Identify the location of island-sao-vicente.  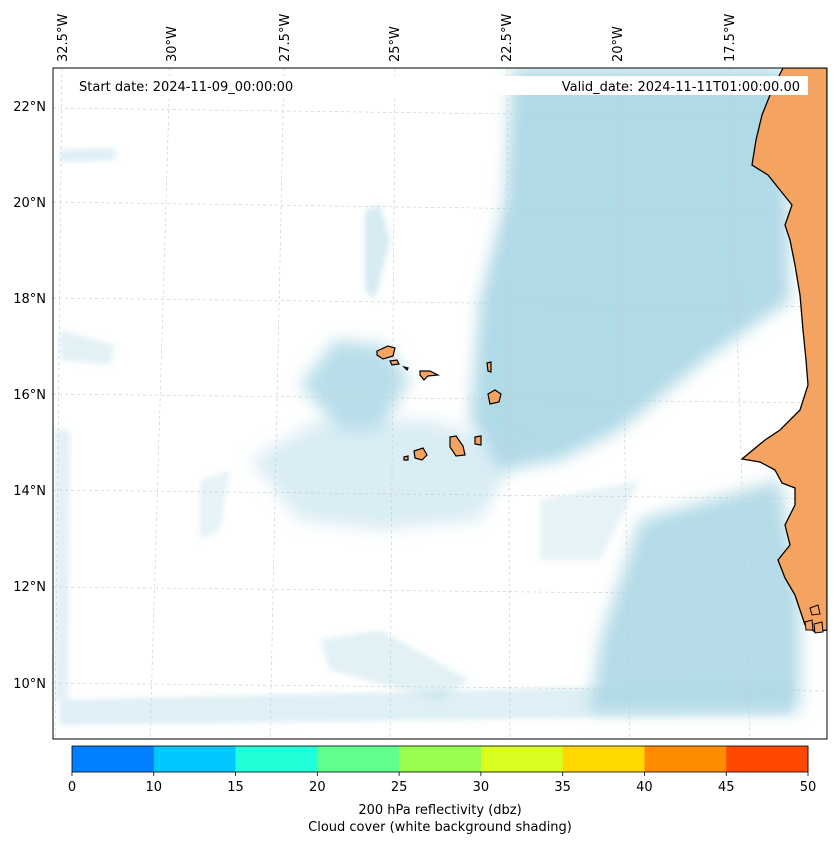
(394, 362).